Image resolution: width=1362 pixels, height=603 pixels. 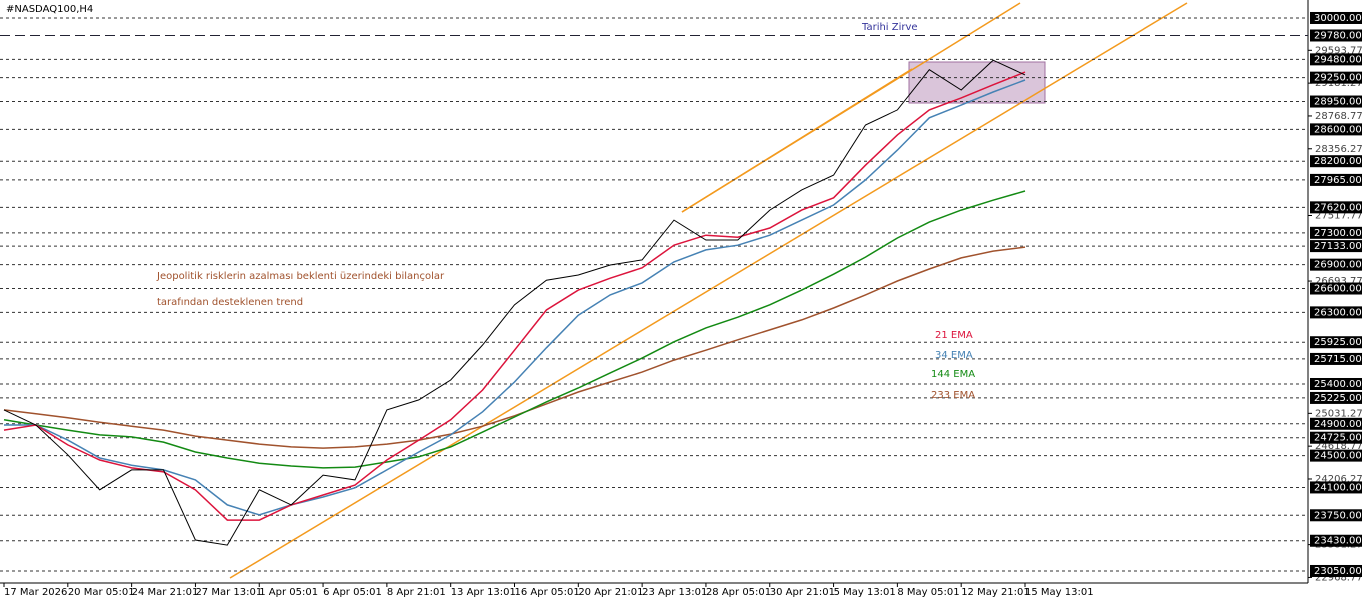 What do you see at coordinates (1338, 149) in the screenshot?
I see `y-tick-label: 28356.27` at bounding box center [1338, 149].